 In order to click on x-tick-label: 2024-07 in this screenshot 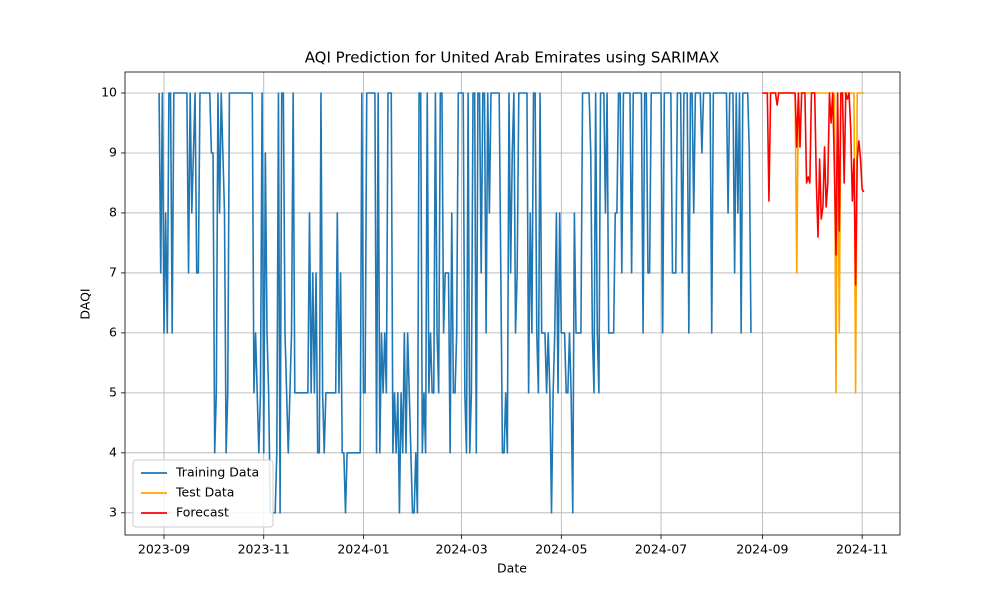, I will do `click(661, 549)`.